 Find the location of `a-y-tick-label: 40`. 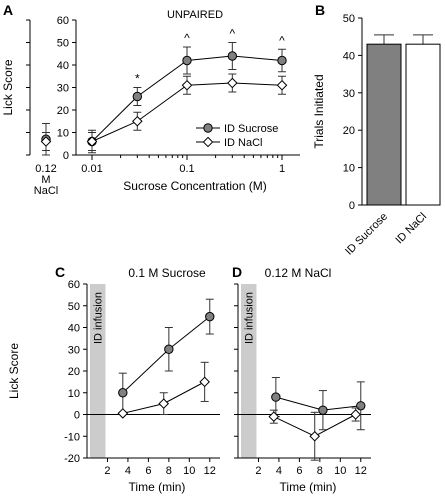

a-y-tick-label: 40 is located at coordinates (63, 66).